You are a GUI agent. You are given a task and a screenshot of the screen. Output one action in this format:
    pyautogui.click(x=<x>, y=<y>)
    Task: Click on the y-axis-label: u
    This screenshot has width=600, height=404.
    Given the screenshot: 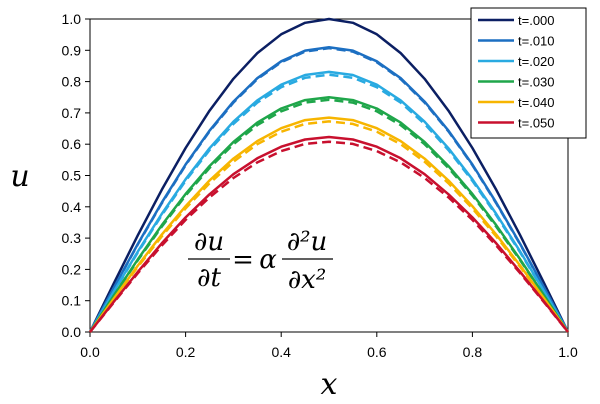 What is the action you would take?
    pyautogui.click(x=19, y=176)
    